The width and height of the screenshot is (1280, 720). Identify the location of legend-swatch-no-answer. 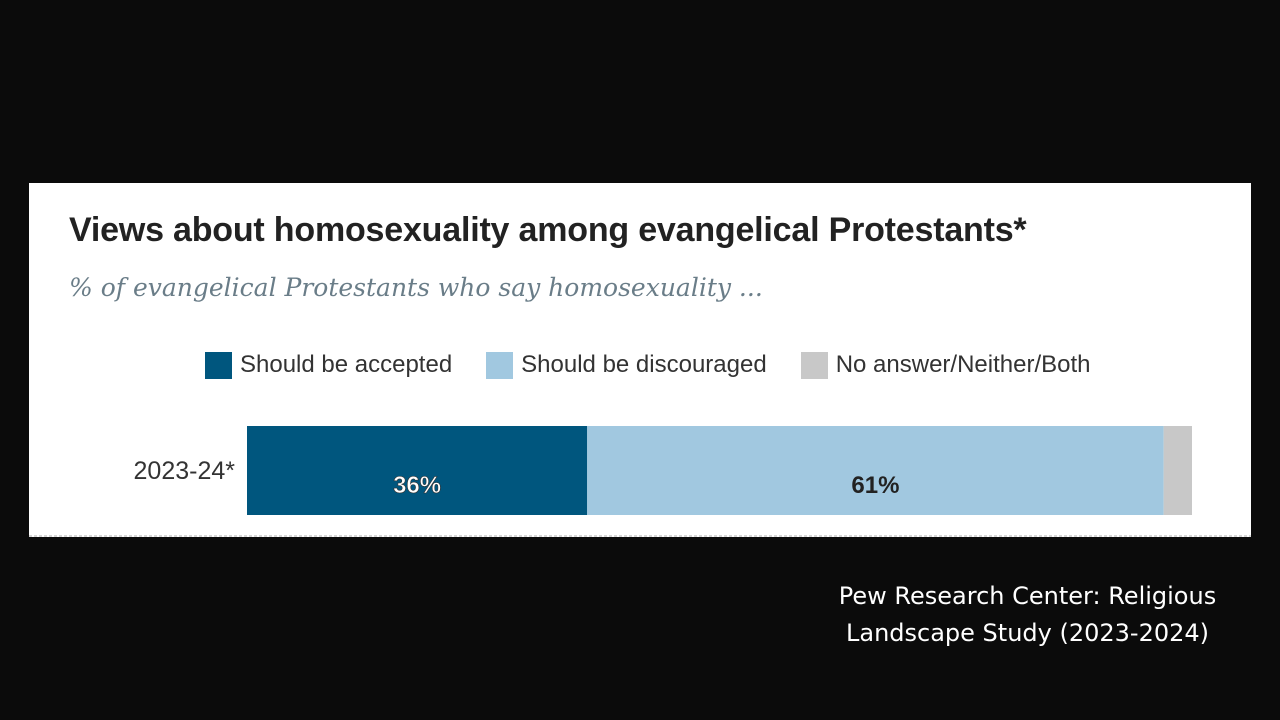
(814, 365).